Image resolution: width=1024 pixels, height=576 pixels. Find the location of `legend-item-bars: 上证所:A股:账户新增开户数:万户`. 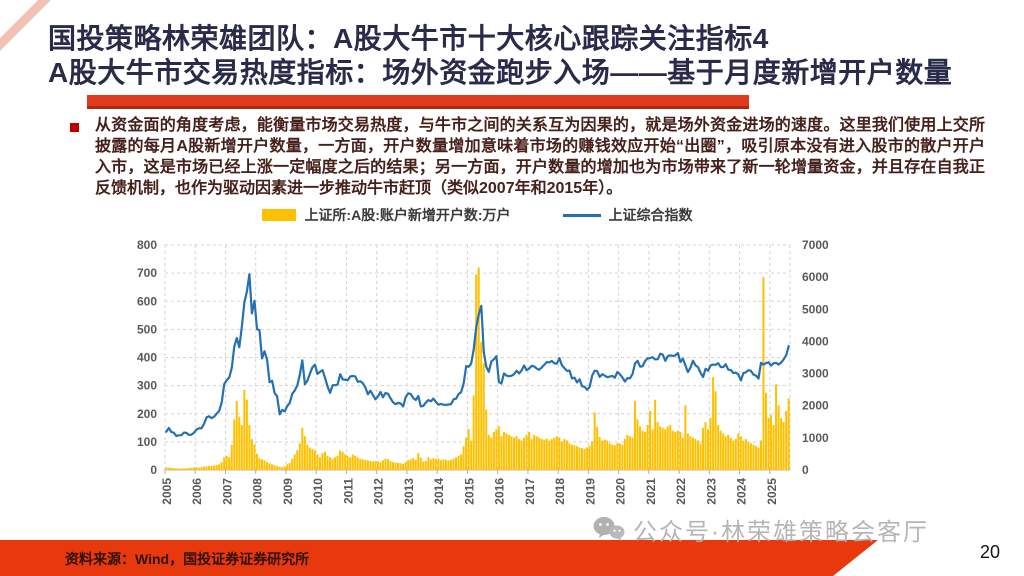

legend-item-bars: 上证所:A股:账户新增开户数:万户 is located at coordinates (386, 215).